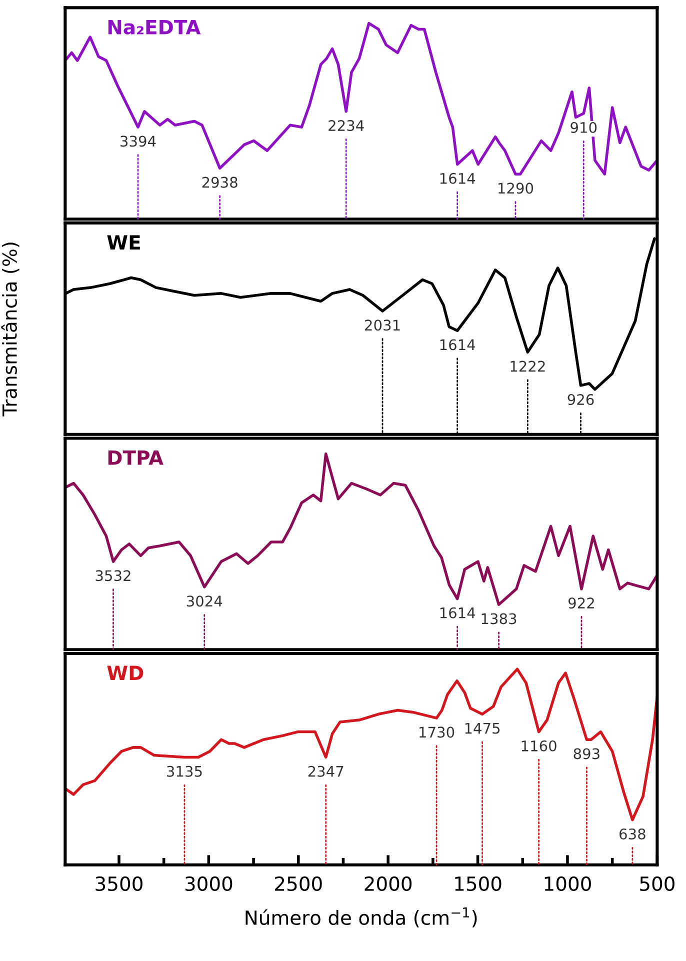 The image size is (686, 961). Describe the element at coordinates (184, 771) in the screenshot. I see `annotation: 3135` at that location.